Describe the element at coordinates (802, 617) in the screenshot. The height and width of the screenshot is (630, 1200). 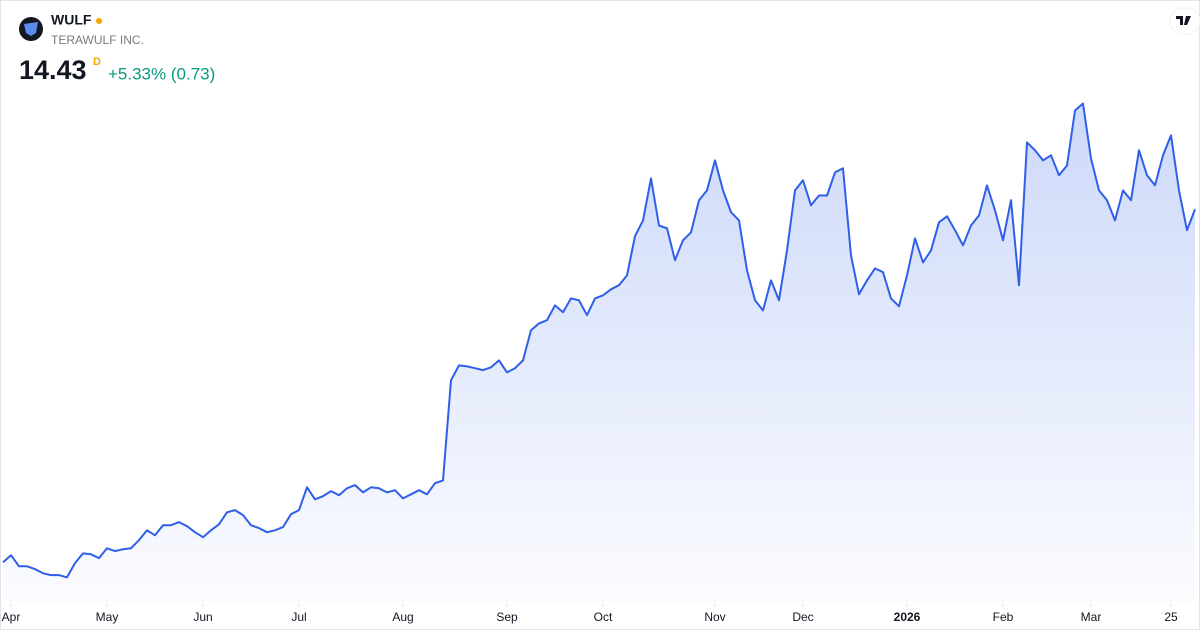
I see `x-tick-label: Dec` at that location.